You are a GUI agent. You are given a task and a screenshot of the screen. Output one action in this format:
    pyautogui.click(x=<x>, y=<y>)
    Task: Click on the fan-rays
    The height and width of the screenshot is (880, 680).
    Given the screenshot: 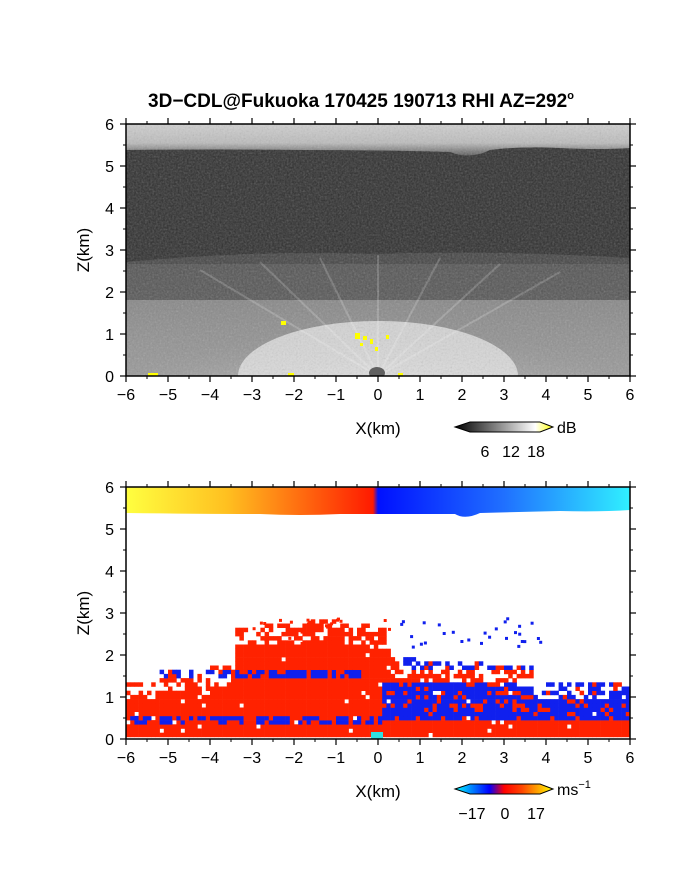 What is the action you would take?
    pyautogui.click(x=380, y=315)
    